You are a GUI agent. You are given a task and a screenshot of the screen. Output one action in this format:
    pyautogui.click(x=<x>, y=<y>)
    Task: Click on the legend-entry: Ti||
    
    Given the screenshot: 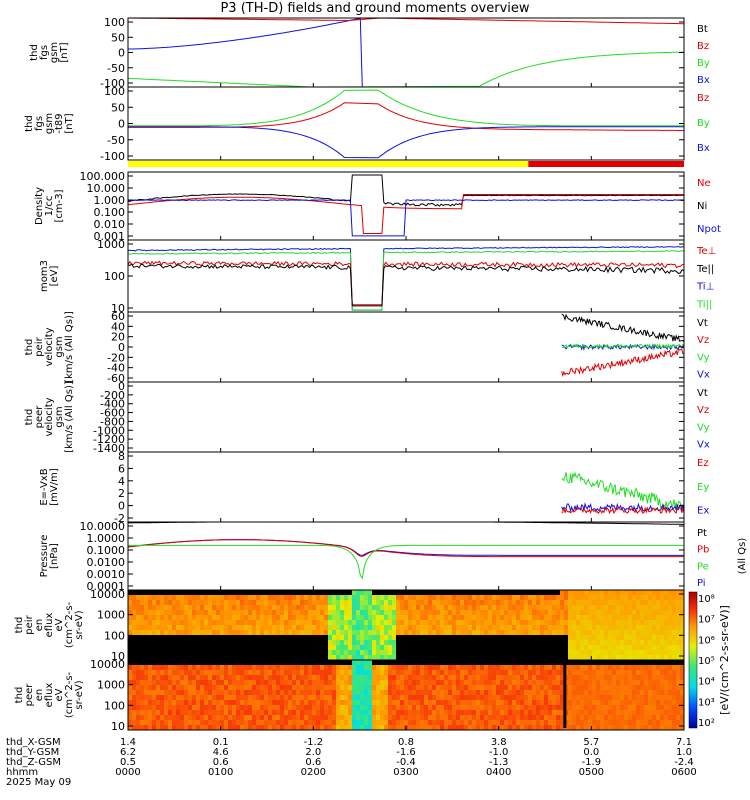 What is the action you would take?
    pyautogui.click(x=704, y=304)
    